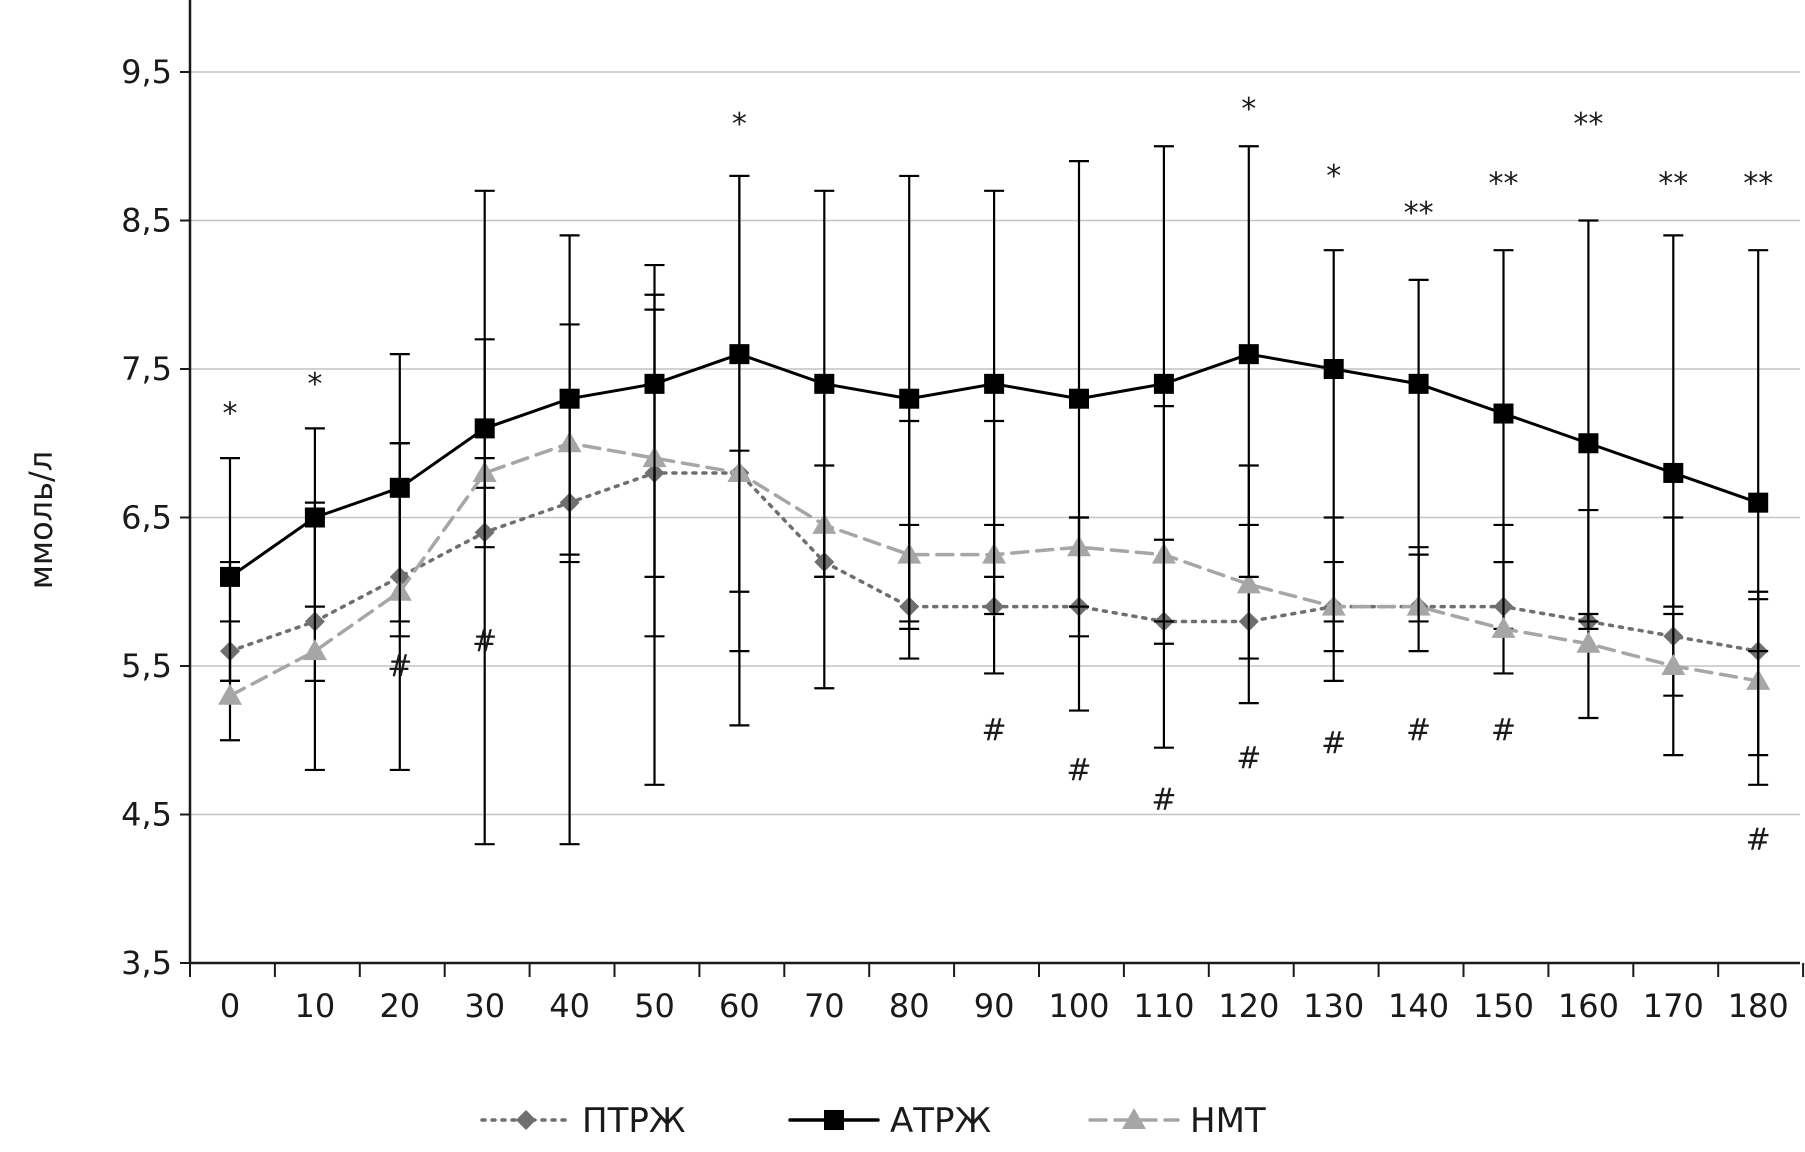  Describe the element at coordinates (1588, 1006) in the screenshot. I see `x-tick-label: 160` at that location.